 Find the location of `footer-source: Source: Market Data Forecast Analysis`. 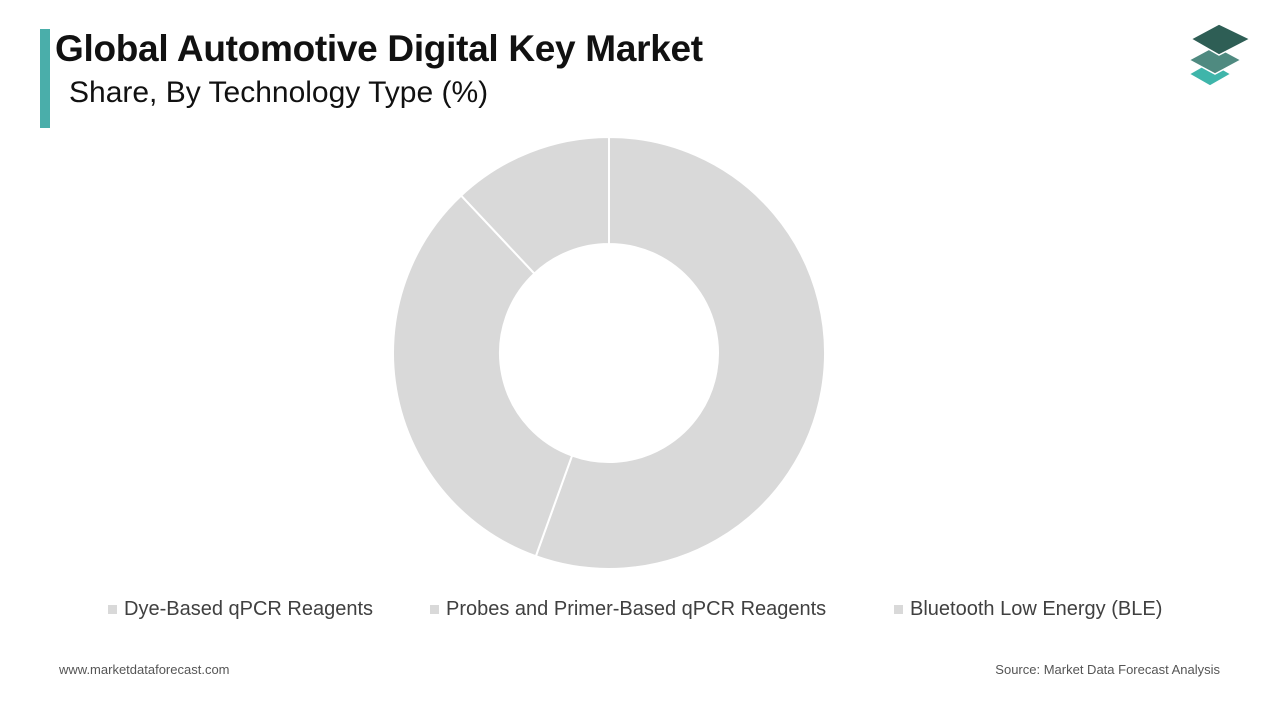

footer-source: Source: Market Data Forecast Analysis is located at coordinates (1107, 669).